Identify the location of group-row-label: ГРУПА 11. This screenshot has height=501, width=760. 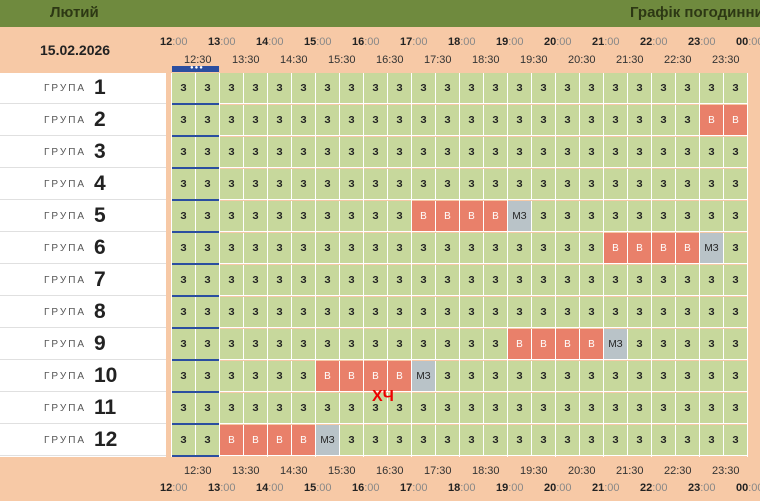
(83, 408).